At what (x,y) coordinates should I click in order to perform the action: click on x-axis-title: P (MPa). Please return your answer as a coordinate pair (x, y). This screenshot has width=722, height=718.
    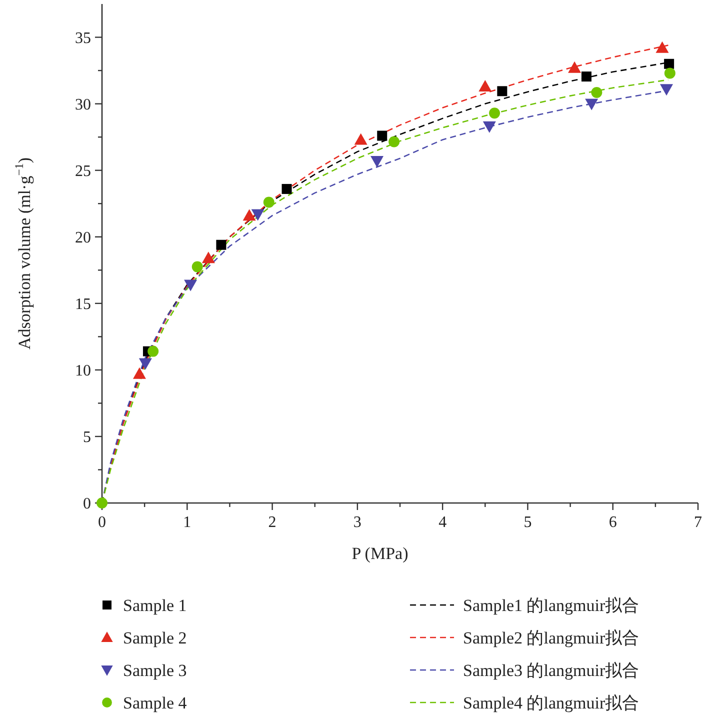
    Looking at the image, I should click on (380, 553).